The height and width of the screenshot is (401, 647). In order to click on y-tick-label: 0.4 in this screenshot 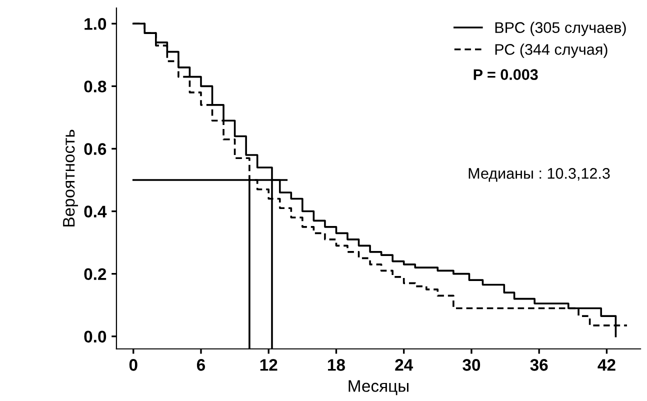, I will do `click(95, 212)`.